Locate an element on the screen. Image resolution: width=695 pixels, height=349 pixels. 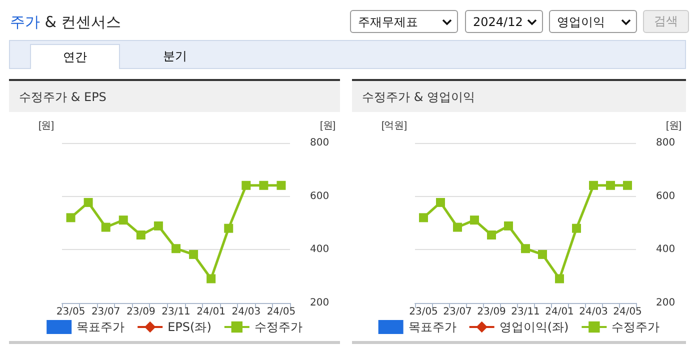
y-axis-title: [억원] is located at coordinates (394, 126).